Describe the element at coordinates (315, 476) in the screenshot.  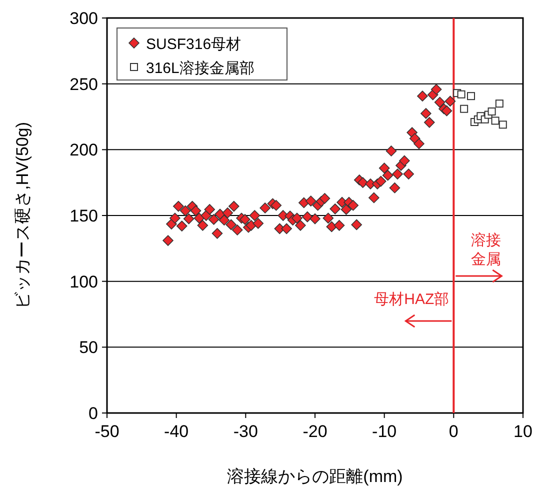
I see `x-axis-title: 溶接線からの距離(mm)` at that location.